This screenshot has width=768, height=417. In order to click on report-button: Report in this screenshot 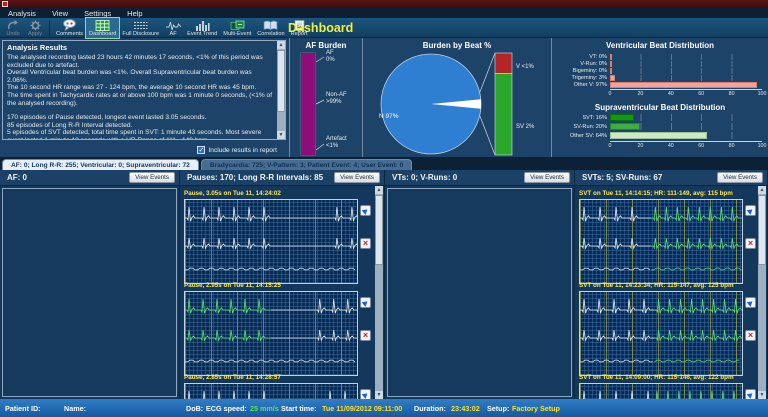, I will do `click(299, 28)`.